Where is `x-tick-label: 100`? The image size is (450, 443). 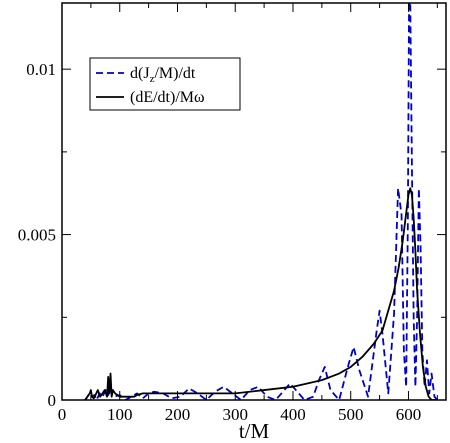 x-tick-label: 100 is located at coordinates (120, 414).